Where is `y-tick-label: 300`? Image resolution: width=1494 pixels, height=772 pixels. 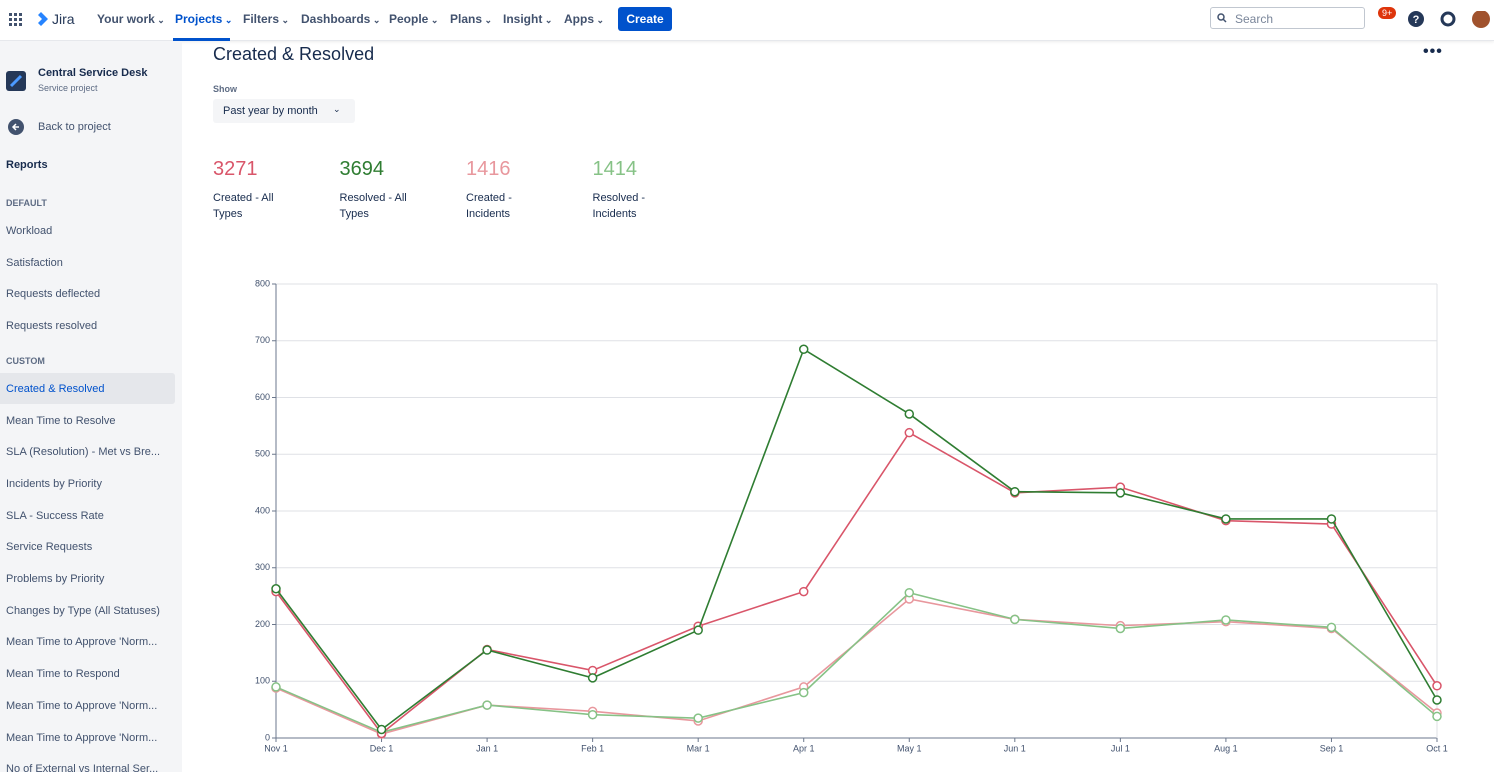
y-tick-label: 300 is located at coordinates (262, 567).